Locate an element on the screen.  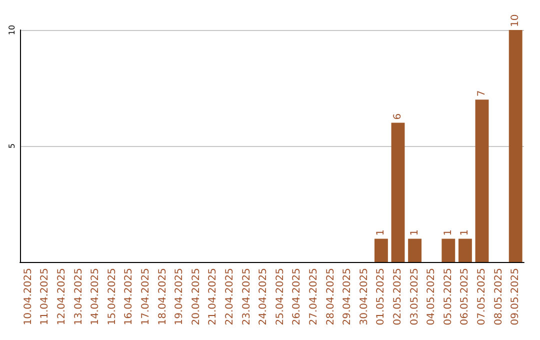
x-tick-label: 20.04.2025 is located at coordinates (196, 297).